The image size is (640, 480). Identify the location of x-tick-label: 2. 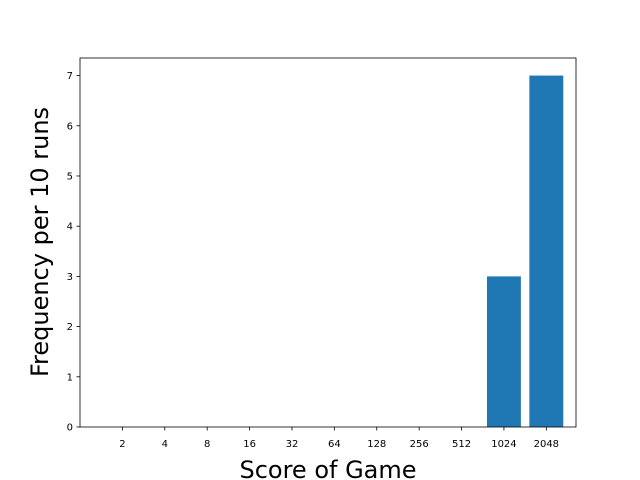
(122, 444).